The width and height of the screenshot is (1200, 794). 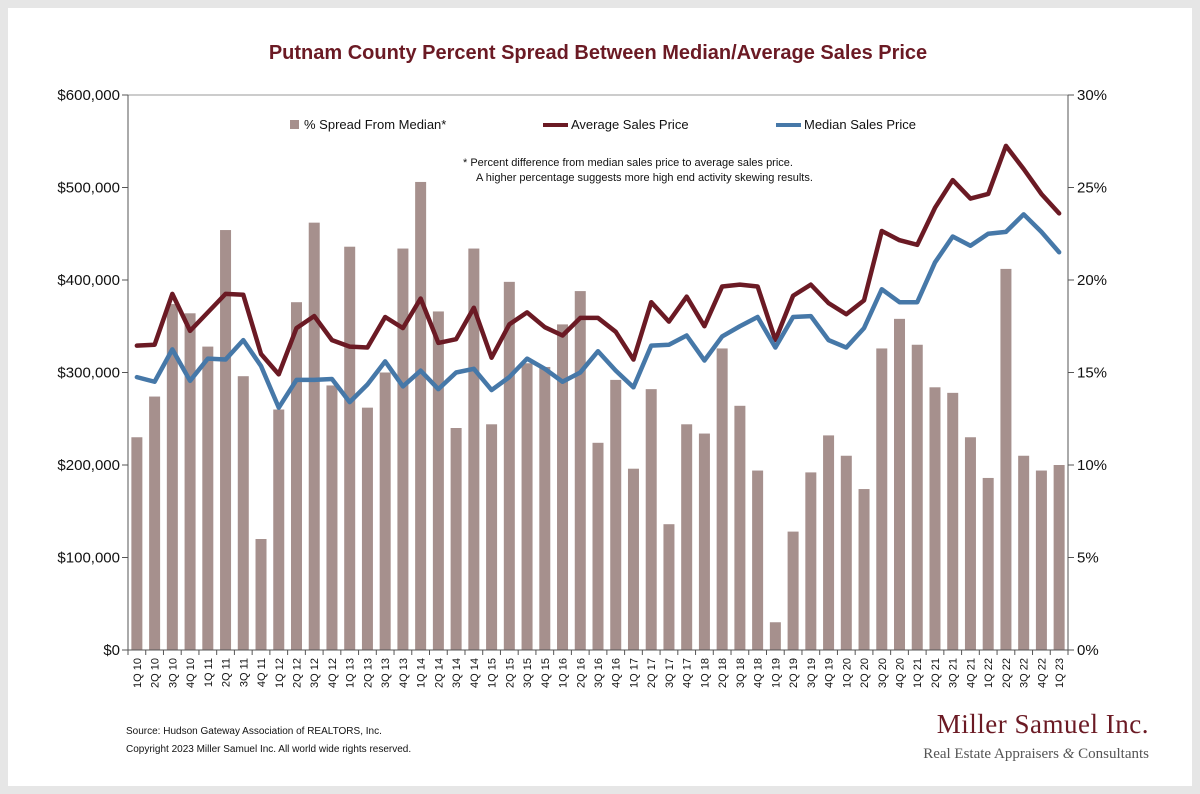 I want to click on x-tick-label: 1Q 23, so click(x=1060, y=673).